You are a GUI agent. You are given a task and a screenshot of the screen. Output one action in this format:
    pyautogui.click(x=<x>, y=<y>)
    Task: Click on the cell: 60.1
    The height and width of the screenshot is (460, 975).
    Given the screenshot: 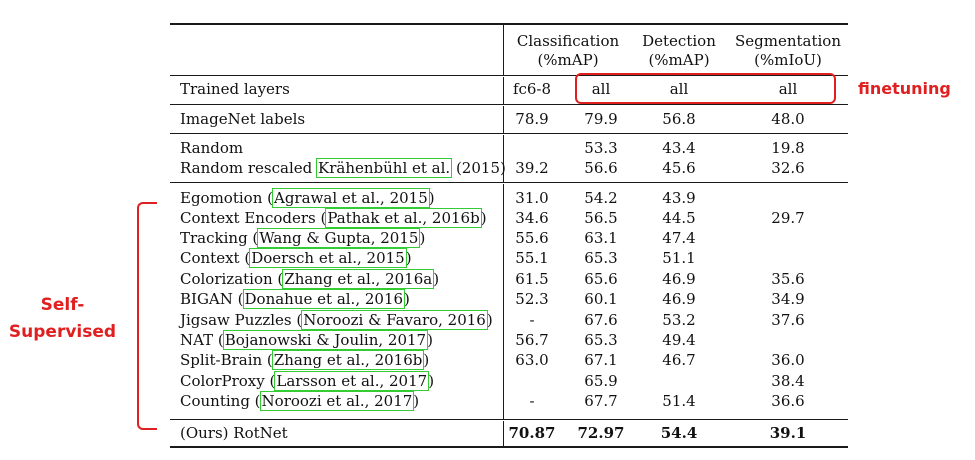 What is the action you would take?
    pyautogui.click(x=601, y=299)
    